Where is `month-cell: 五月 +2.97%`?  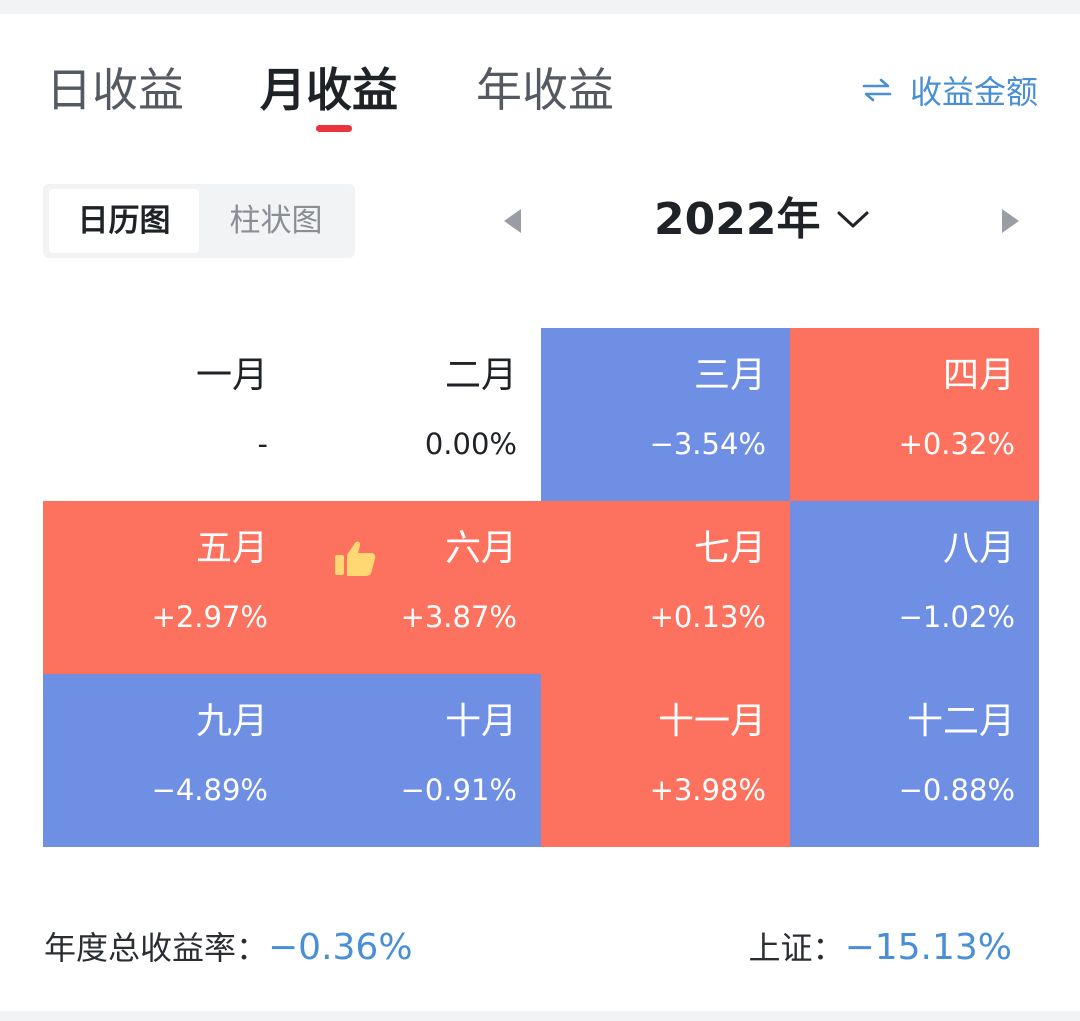 month-cell: 五月 +2.97% is located at coordinates (167, 587).